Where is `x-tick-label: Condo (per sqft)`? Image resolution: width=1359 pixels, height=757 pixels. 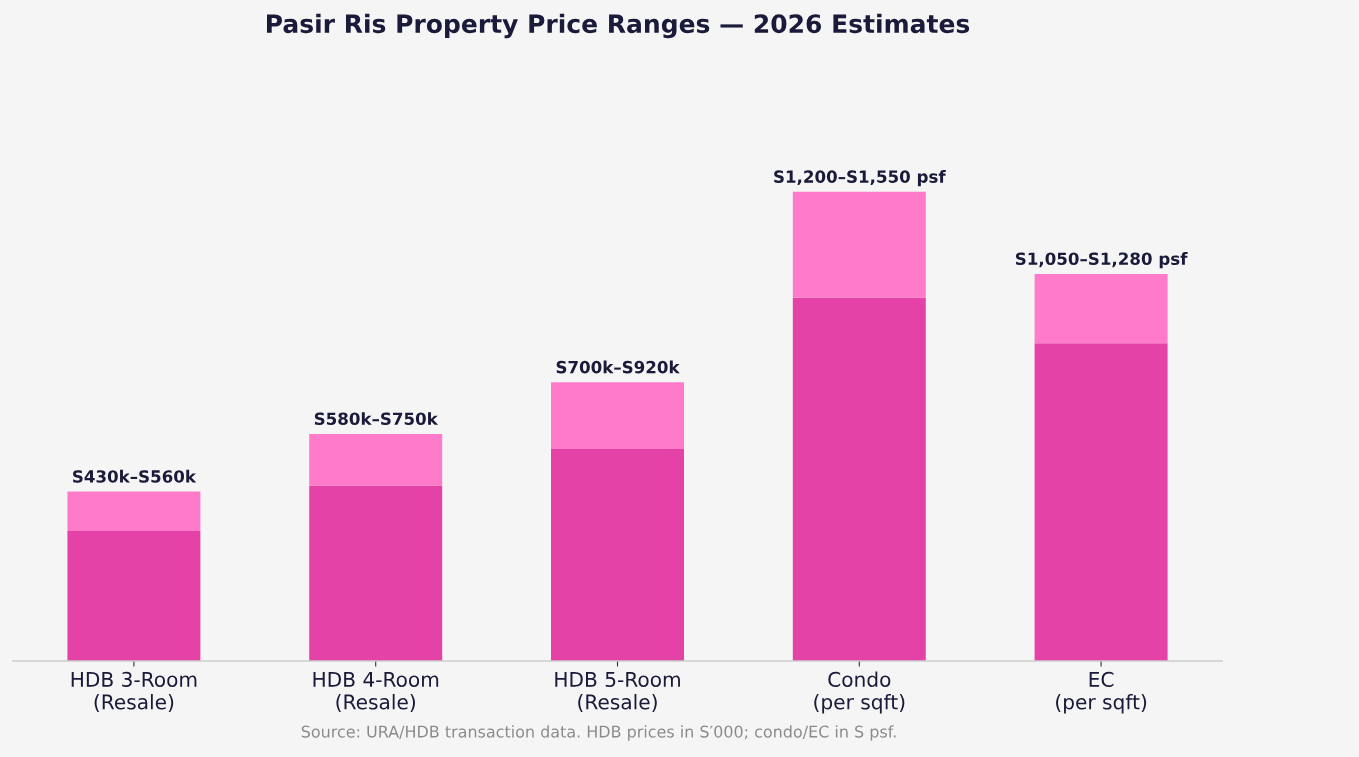 x-tick-label: Condo (per sqft) is located at coordinates (859, 692).